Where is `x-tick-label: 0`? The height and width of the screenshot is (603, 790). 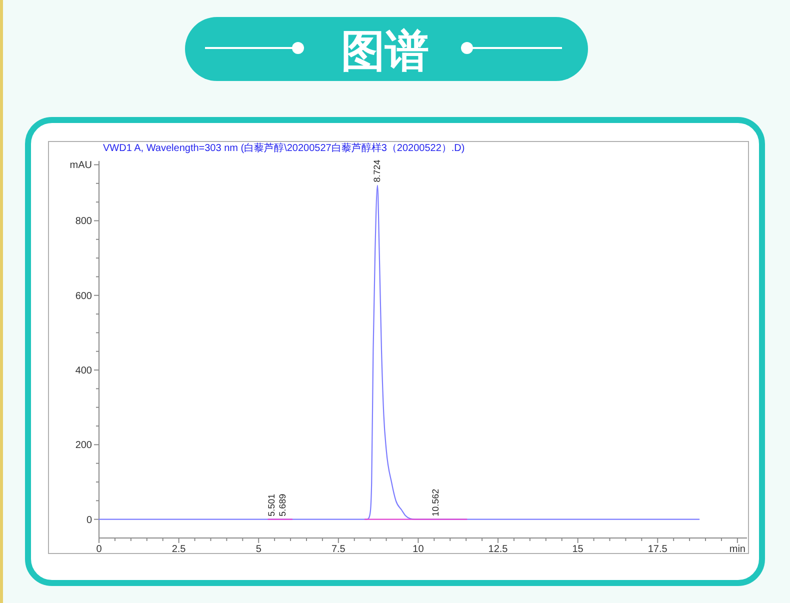 x-tick-label: 0 is located at coordinates (99, 549).